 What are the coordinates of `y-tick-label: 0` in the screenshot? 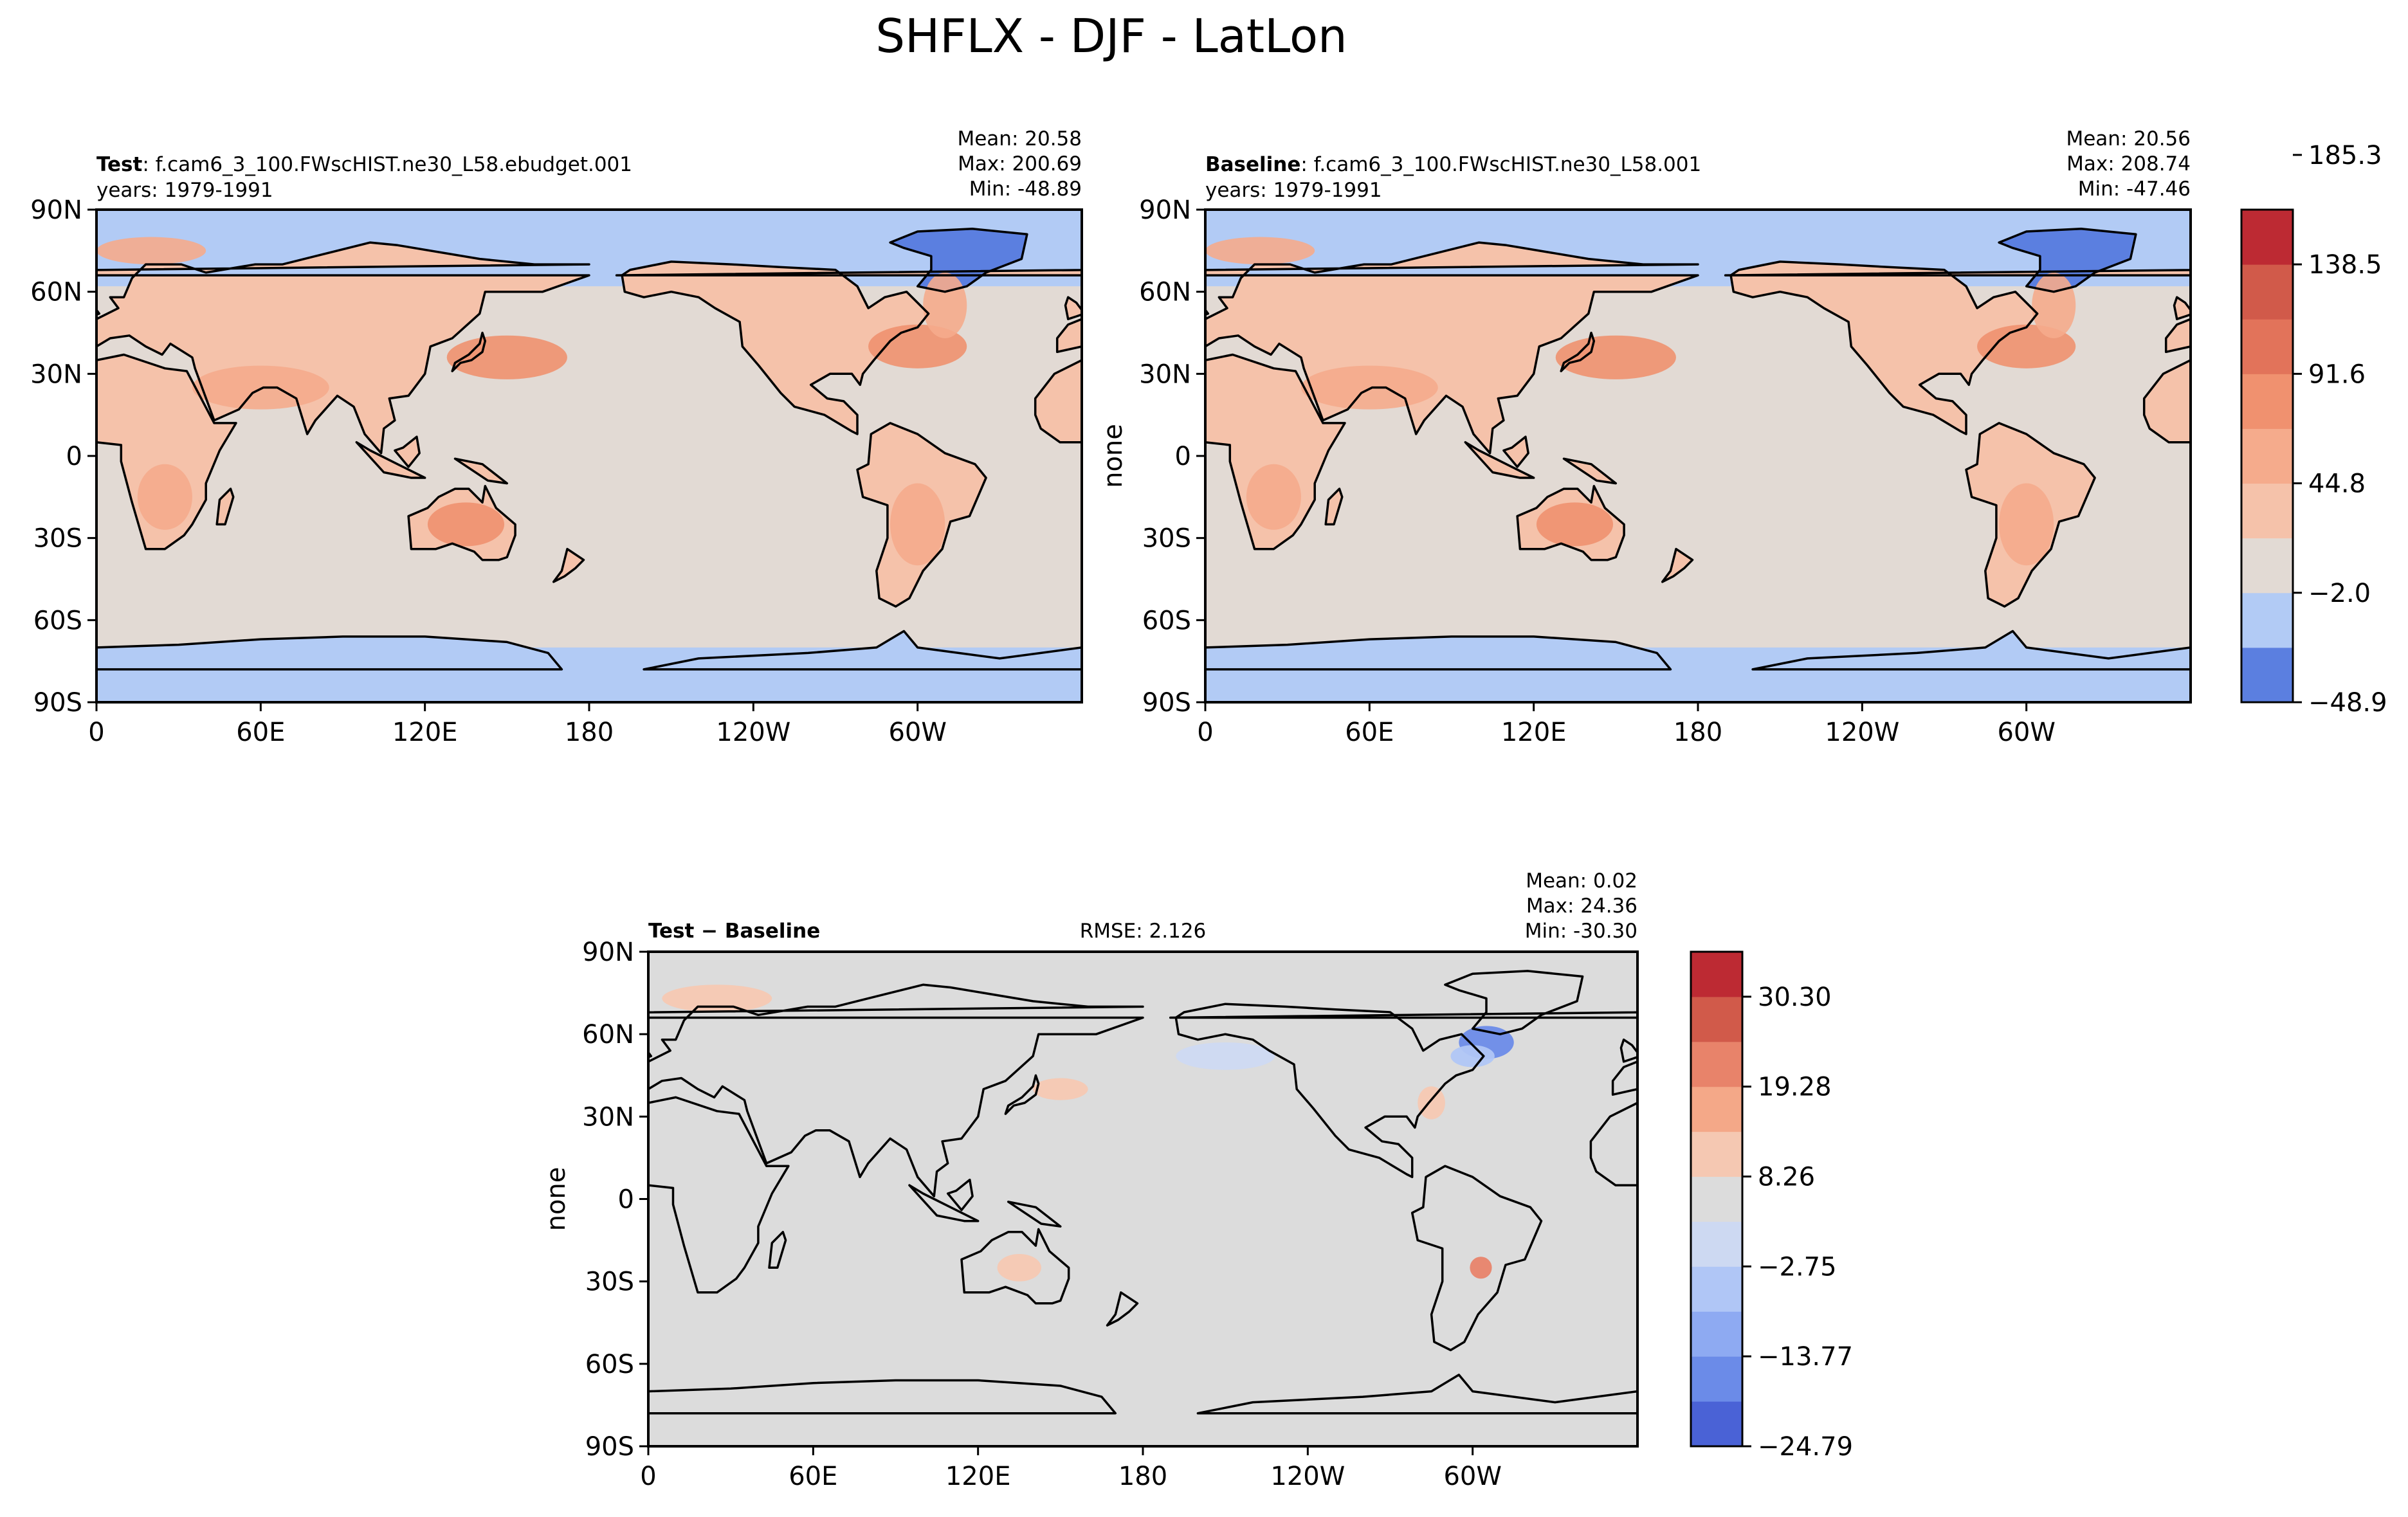 It's located at (1183, 456).